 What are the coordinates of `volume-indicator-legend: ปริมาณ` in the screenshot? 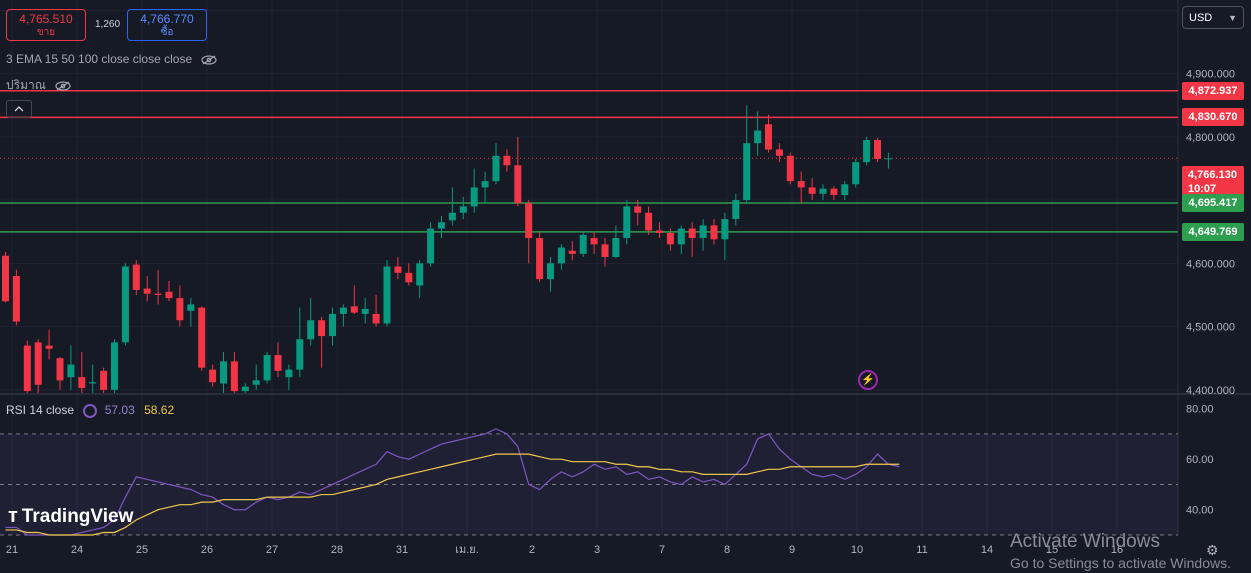 It's located at (38, 85).